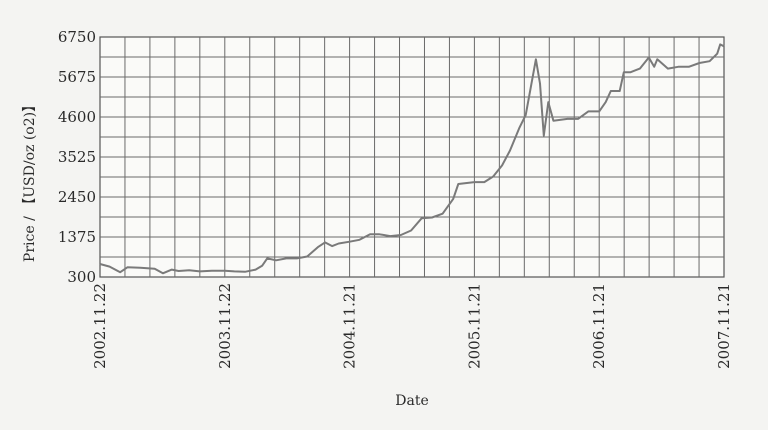  I want to click on y-tick-label: 300, so click(81, 277).